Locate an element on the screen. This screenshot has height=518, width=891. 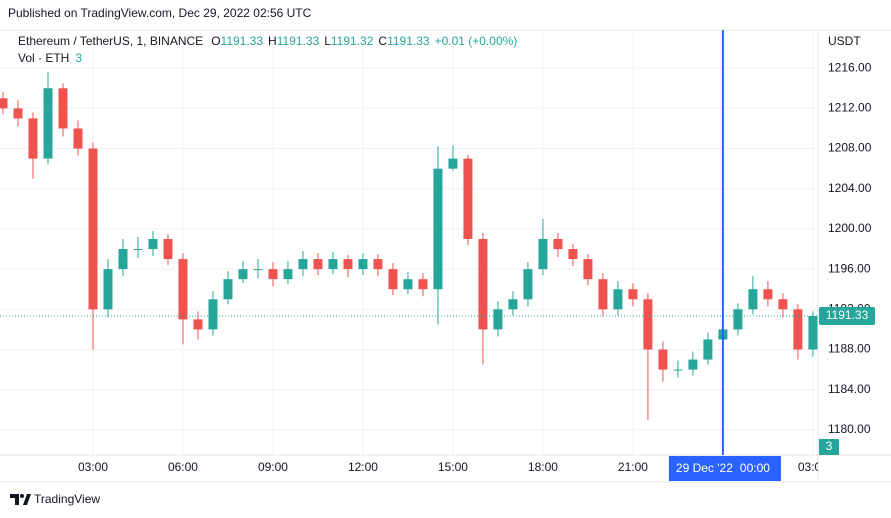
volume-badge-label: 3 is located at coordinates (829, 446).